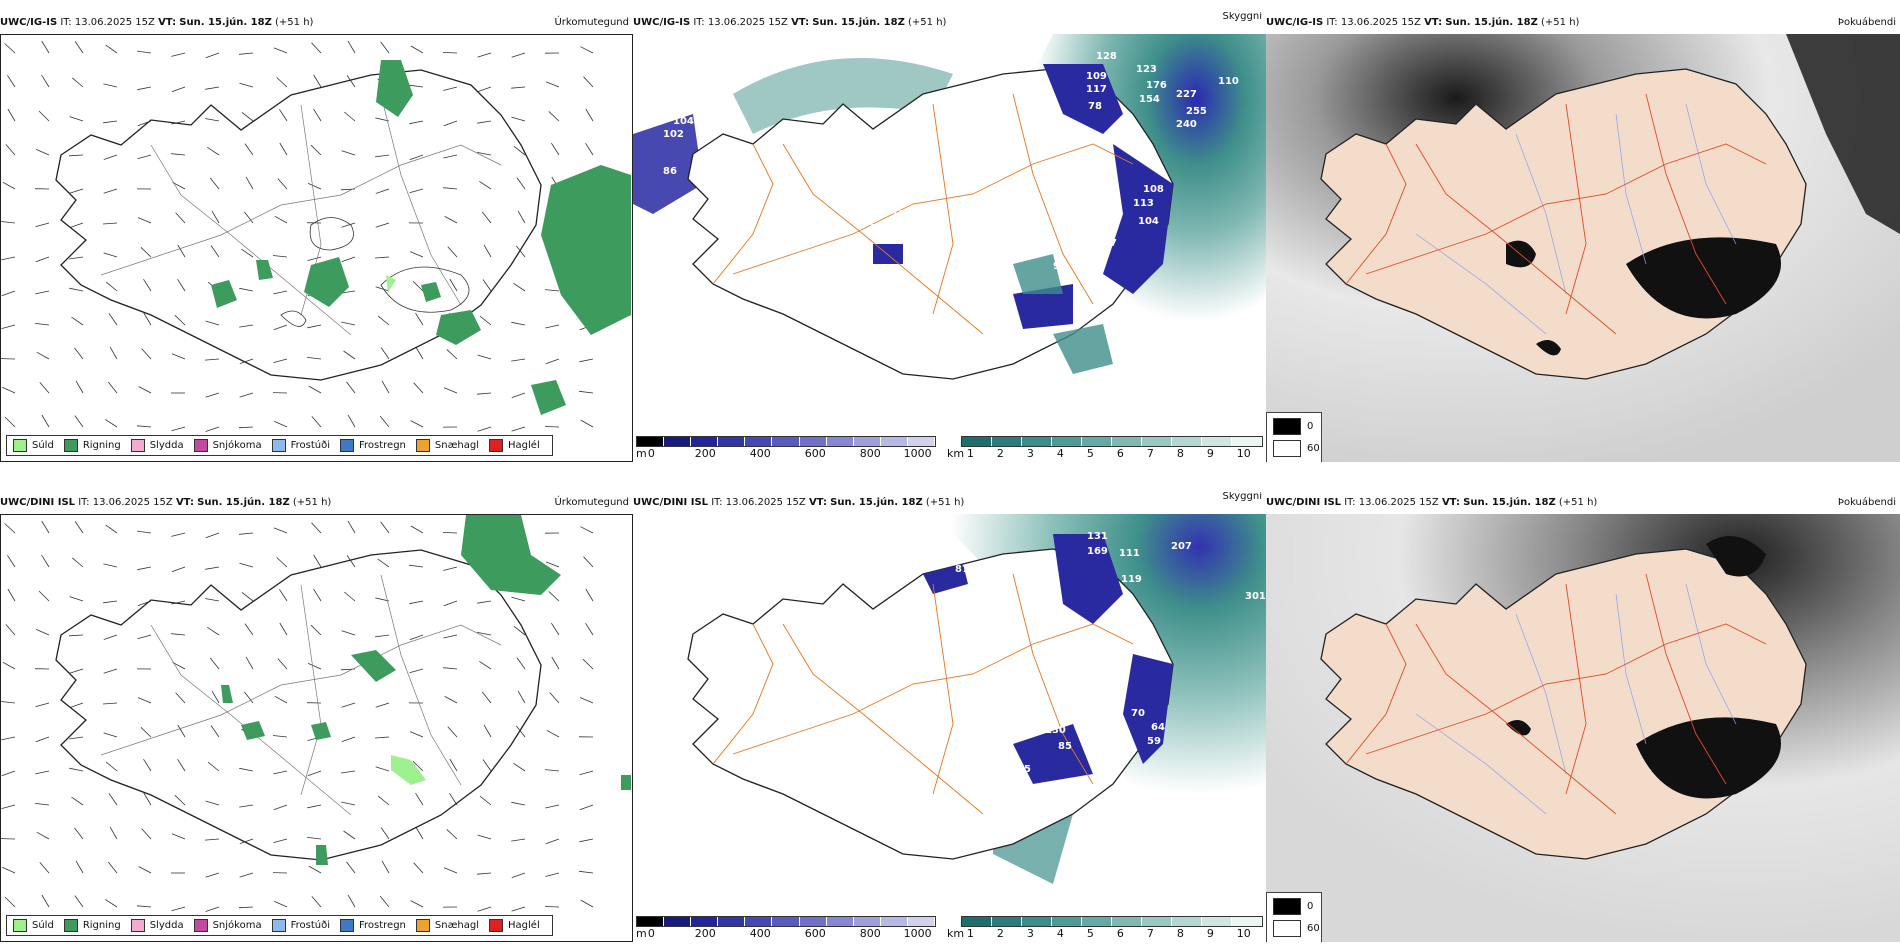  I want to click on legend-label: Frostregn, so click(382, 445).